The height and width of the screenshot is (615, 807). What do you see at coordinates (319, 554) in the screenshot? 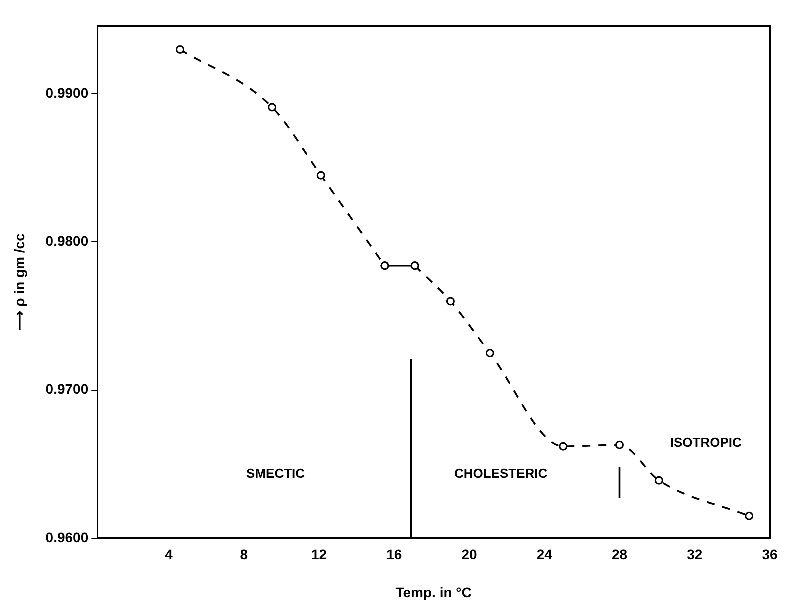
I see `x-tick-label: 12` at bounding box center [319, 554].